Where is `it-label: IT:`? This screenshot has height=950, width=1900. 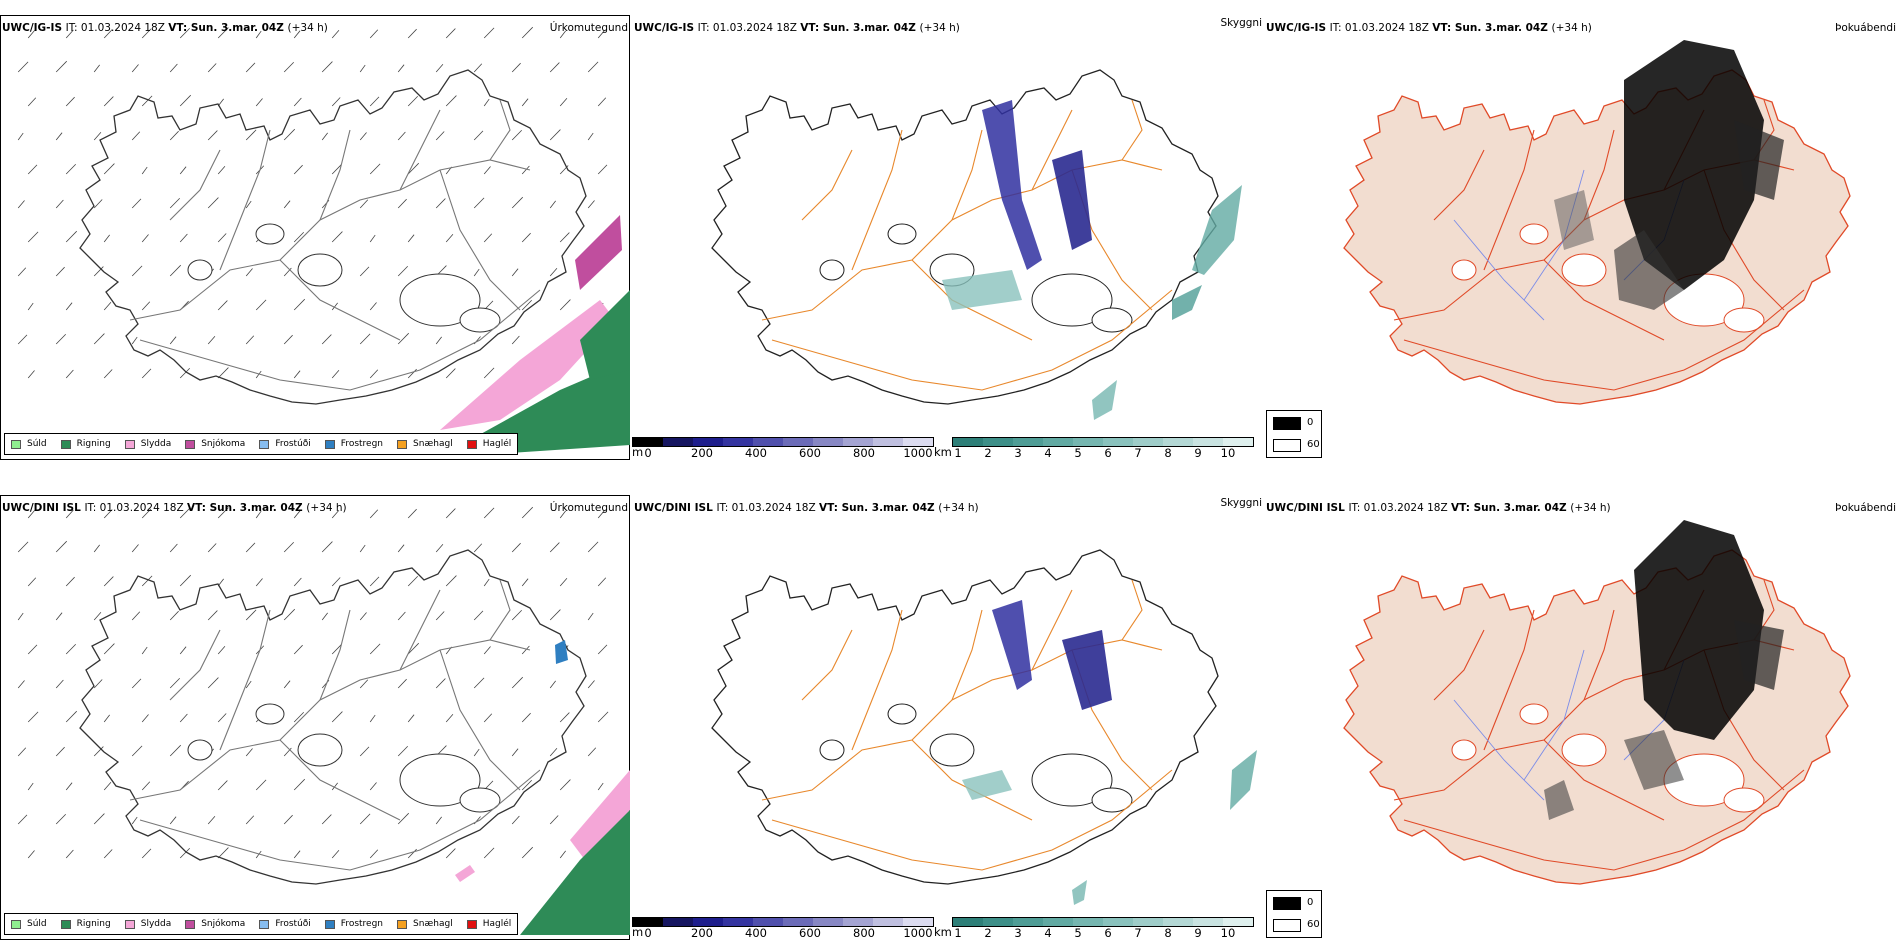
it-label: IT: is located at coordinates (724, 508).